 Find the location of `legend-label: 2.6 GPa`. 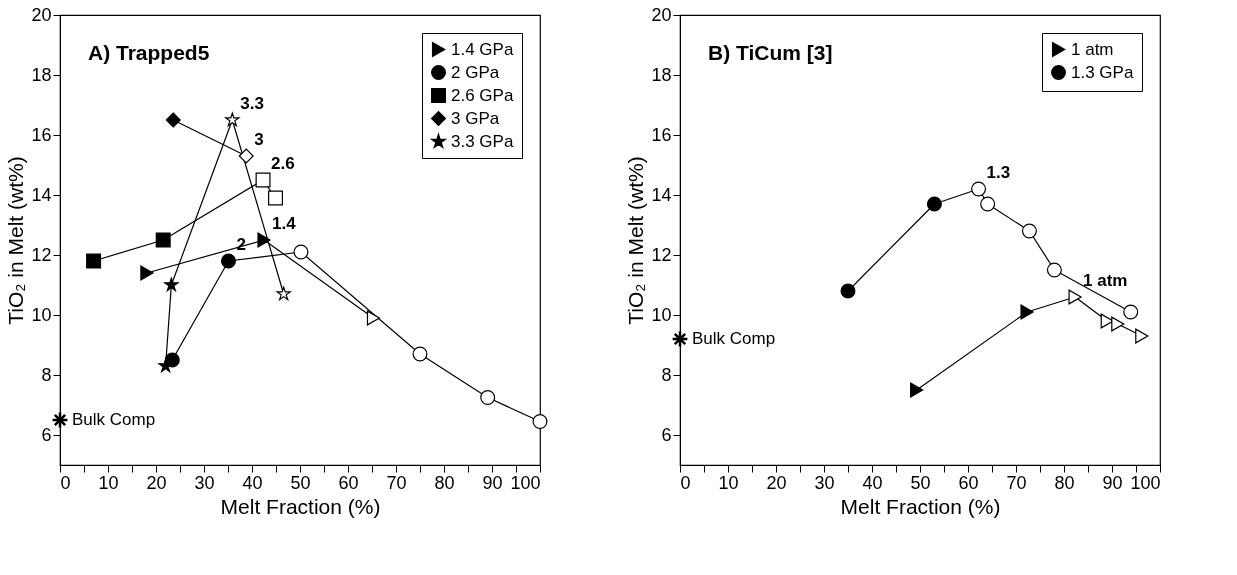

legend-label: 2.6 GPa is located at coordinates (482, 95).